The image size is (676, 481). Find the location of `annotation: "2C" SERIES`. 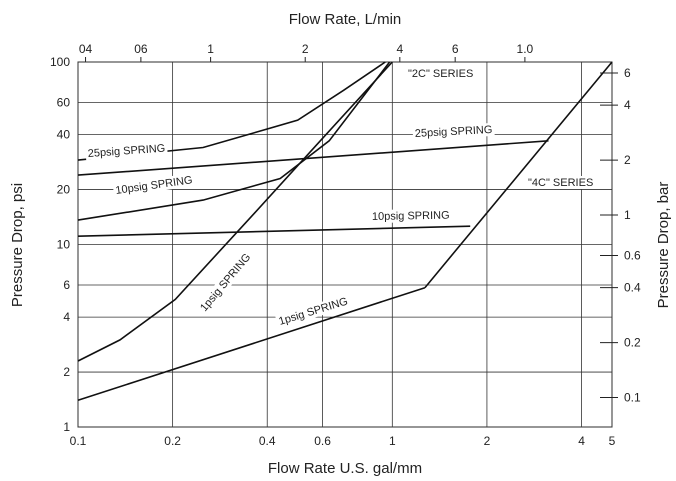

annotation: "2C" SERIES is located at coordinates (440, 74).